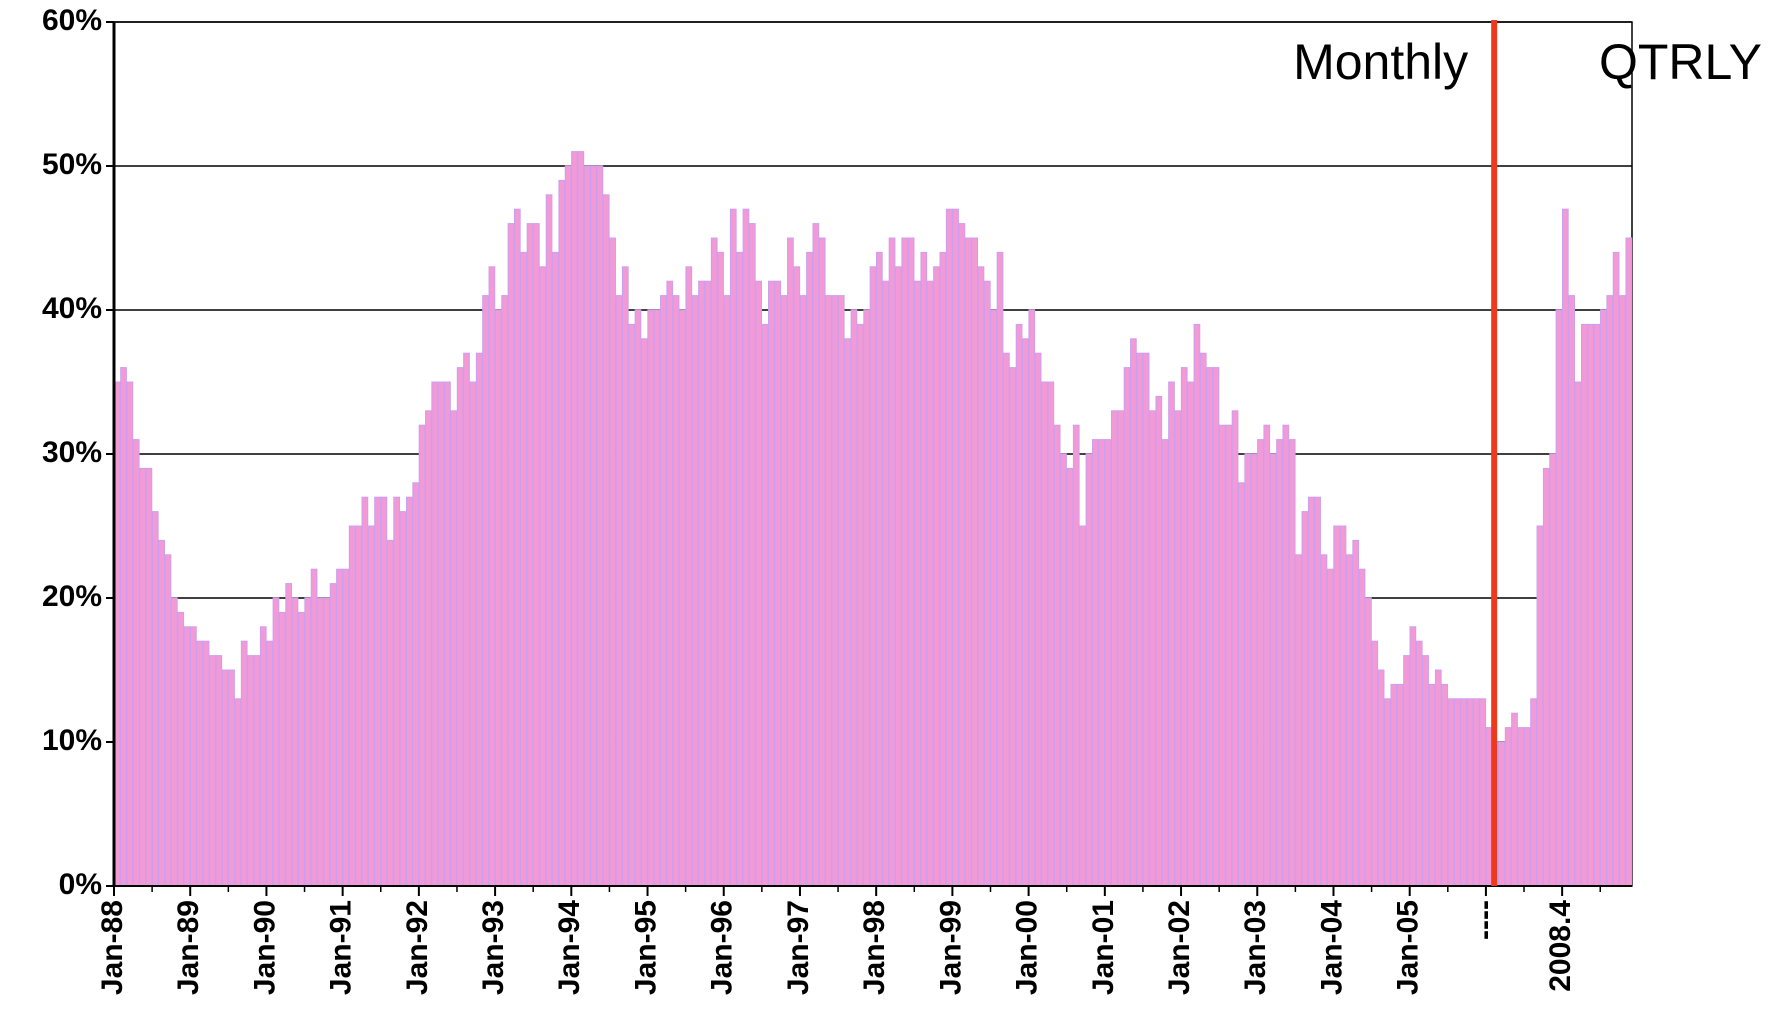 This screenshot has height=1028, width=1773. What do you see at coordinates (80, 884) in the screenshot?
I see `y-tick-label: 0%` at bounding box center [80, 884].